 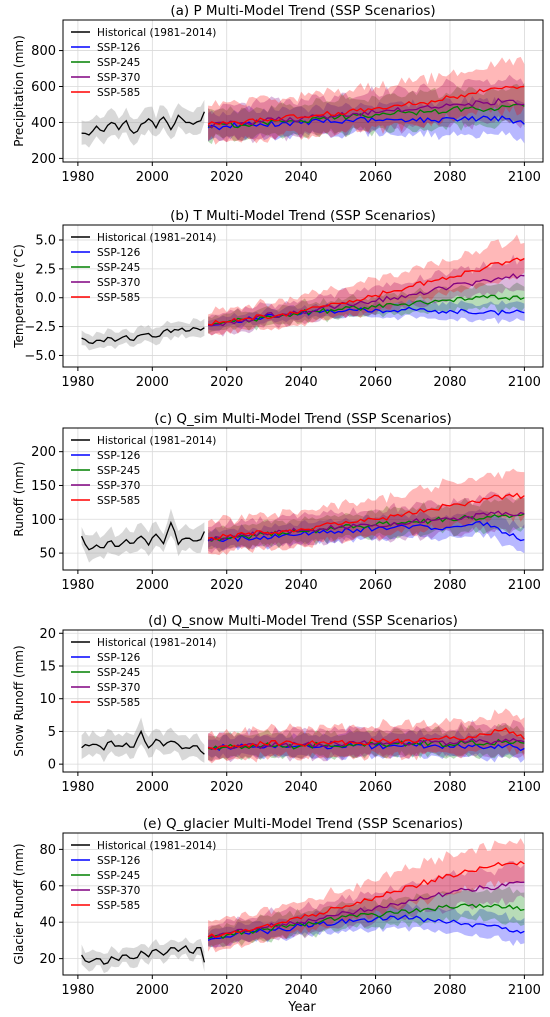 I want to click on chart-title: (a) P Multi-Model Trend (SSP Scenarios), so click(x=302, y=11).